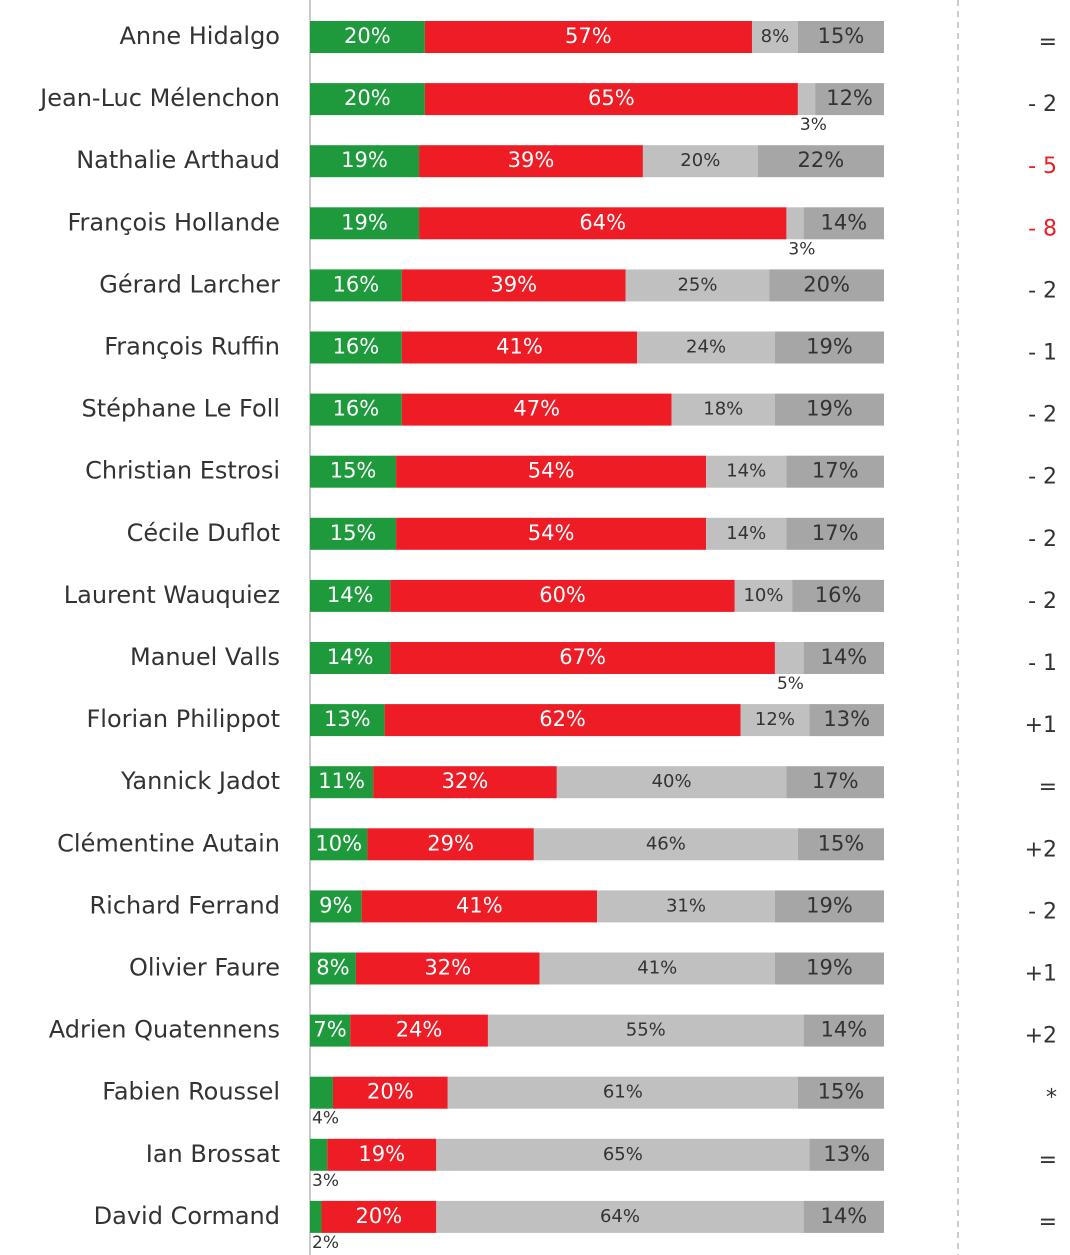  Describe the element at coordinates (623, 1154) in the screenshot. I see `value-label: 65%` at that location.